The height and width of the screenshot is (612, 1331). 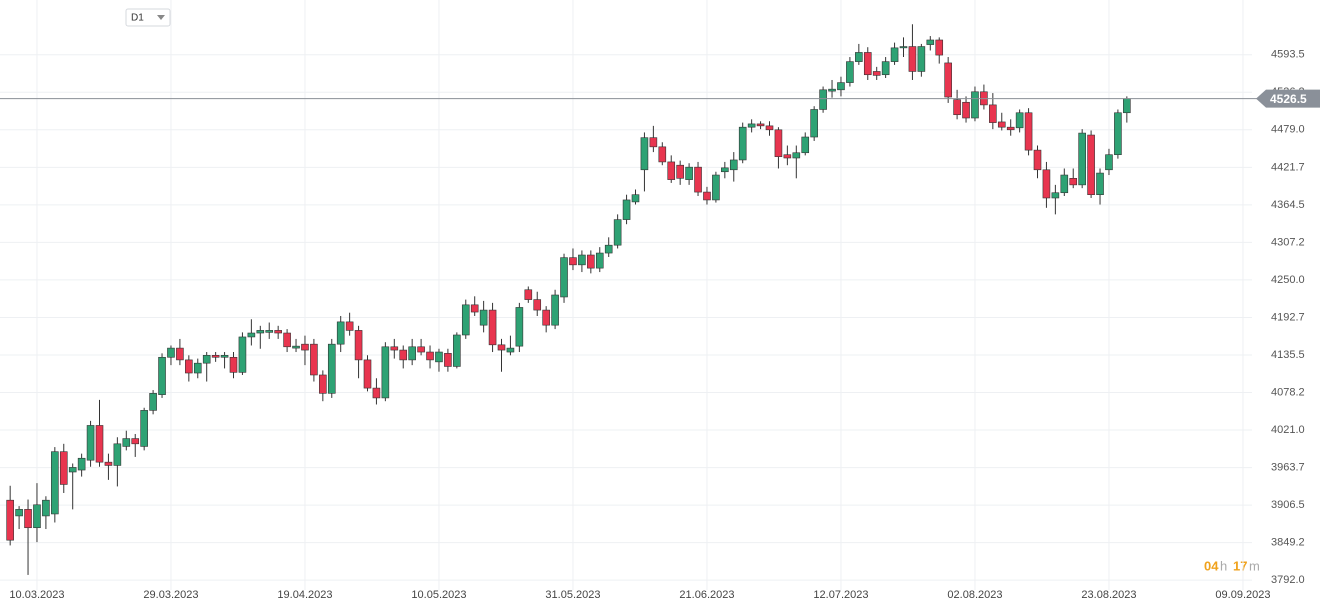 I want to click on timer-minutes: 17, so click(x=1240, y=565).